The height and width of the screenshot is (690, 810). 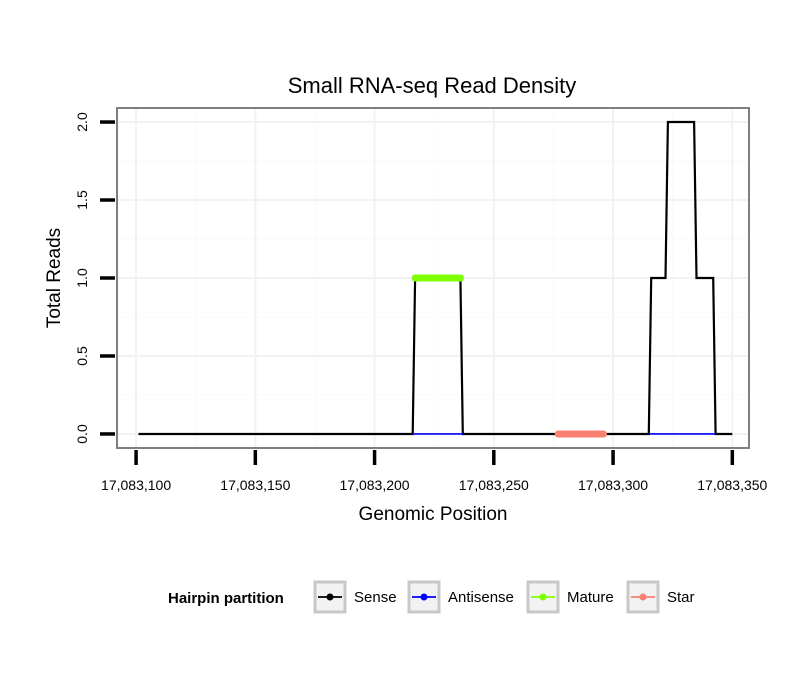 What do you see at coordinates (732, 485) in the screenshot?
I see `x-tick-label: 17,083,350` at bounding box center [732, 485].